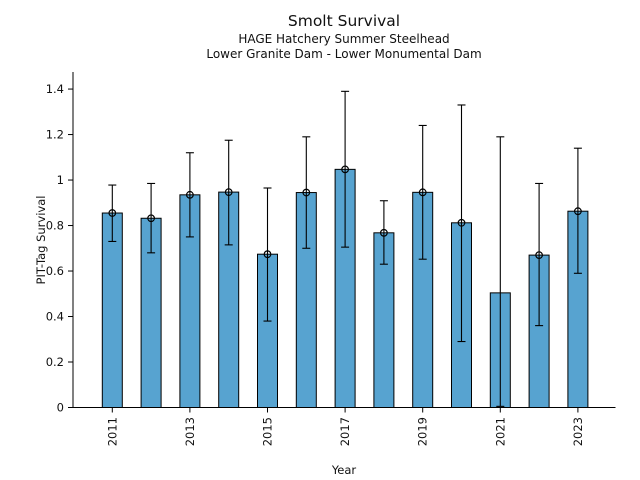  I want to click on y-tick-label: 0, so click(60, 408).